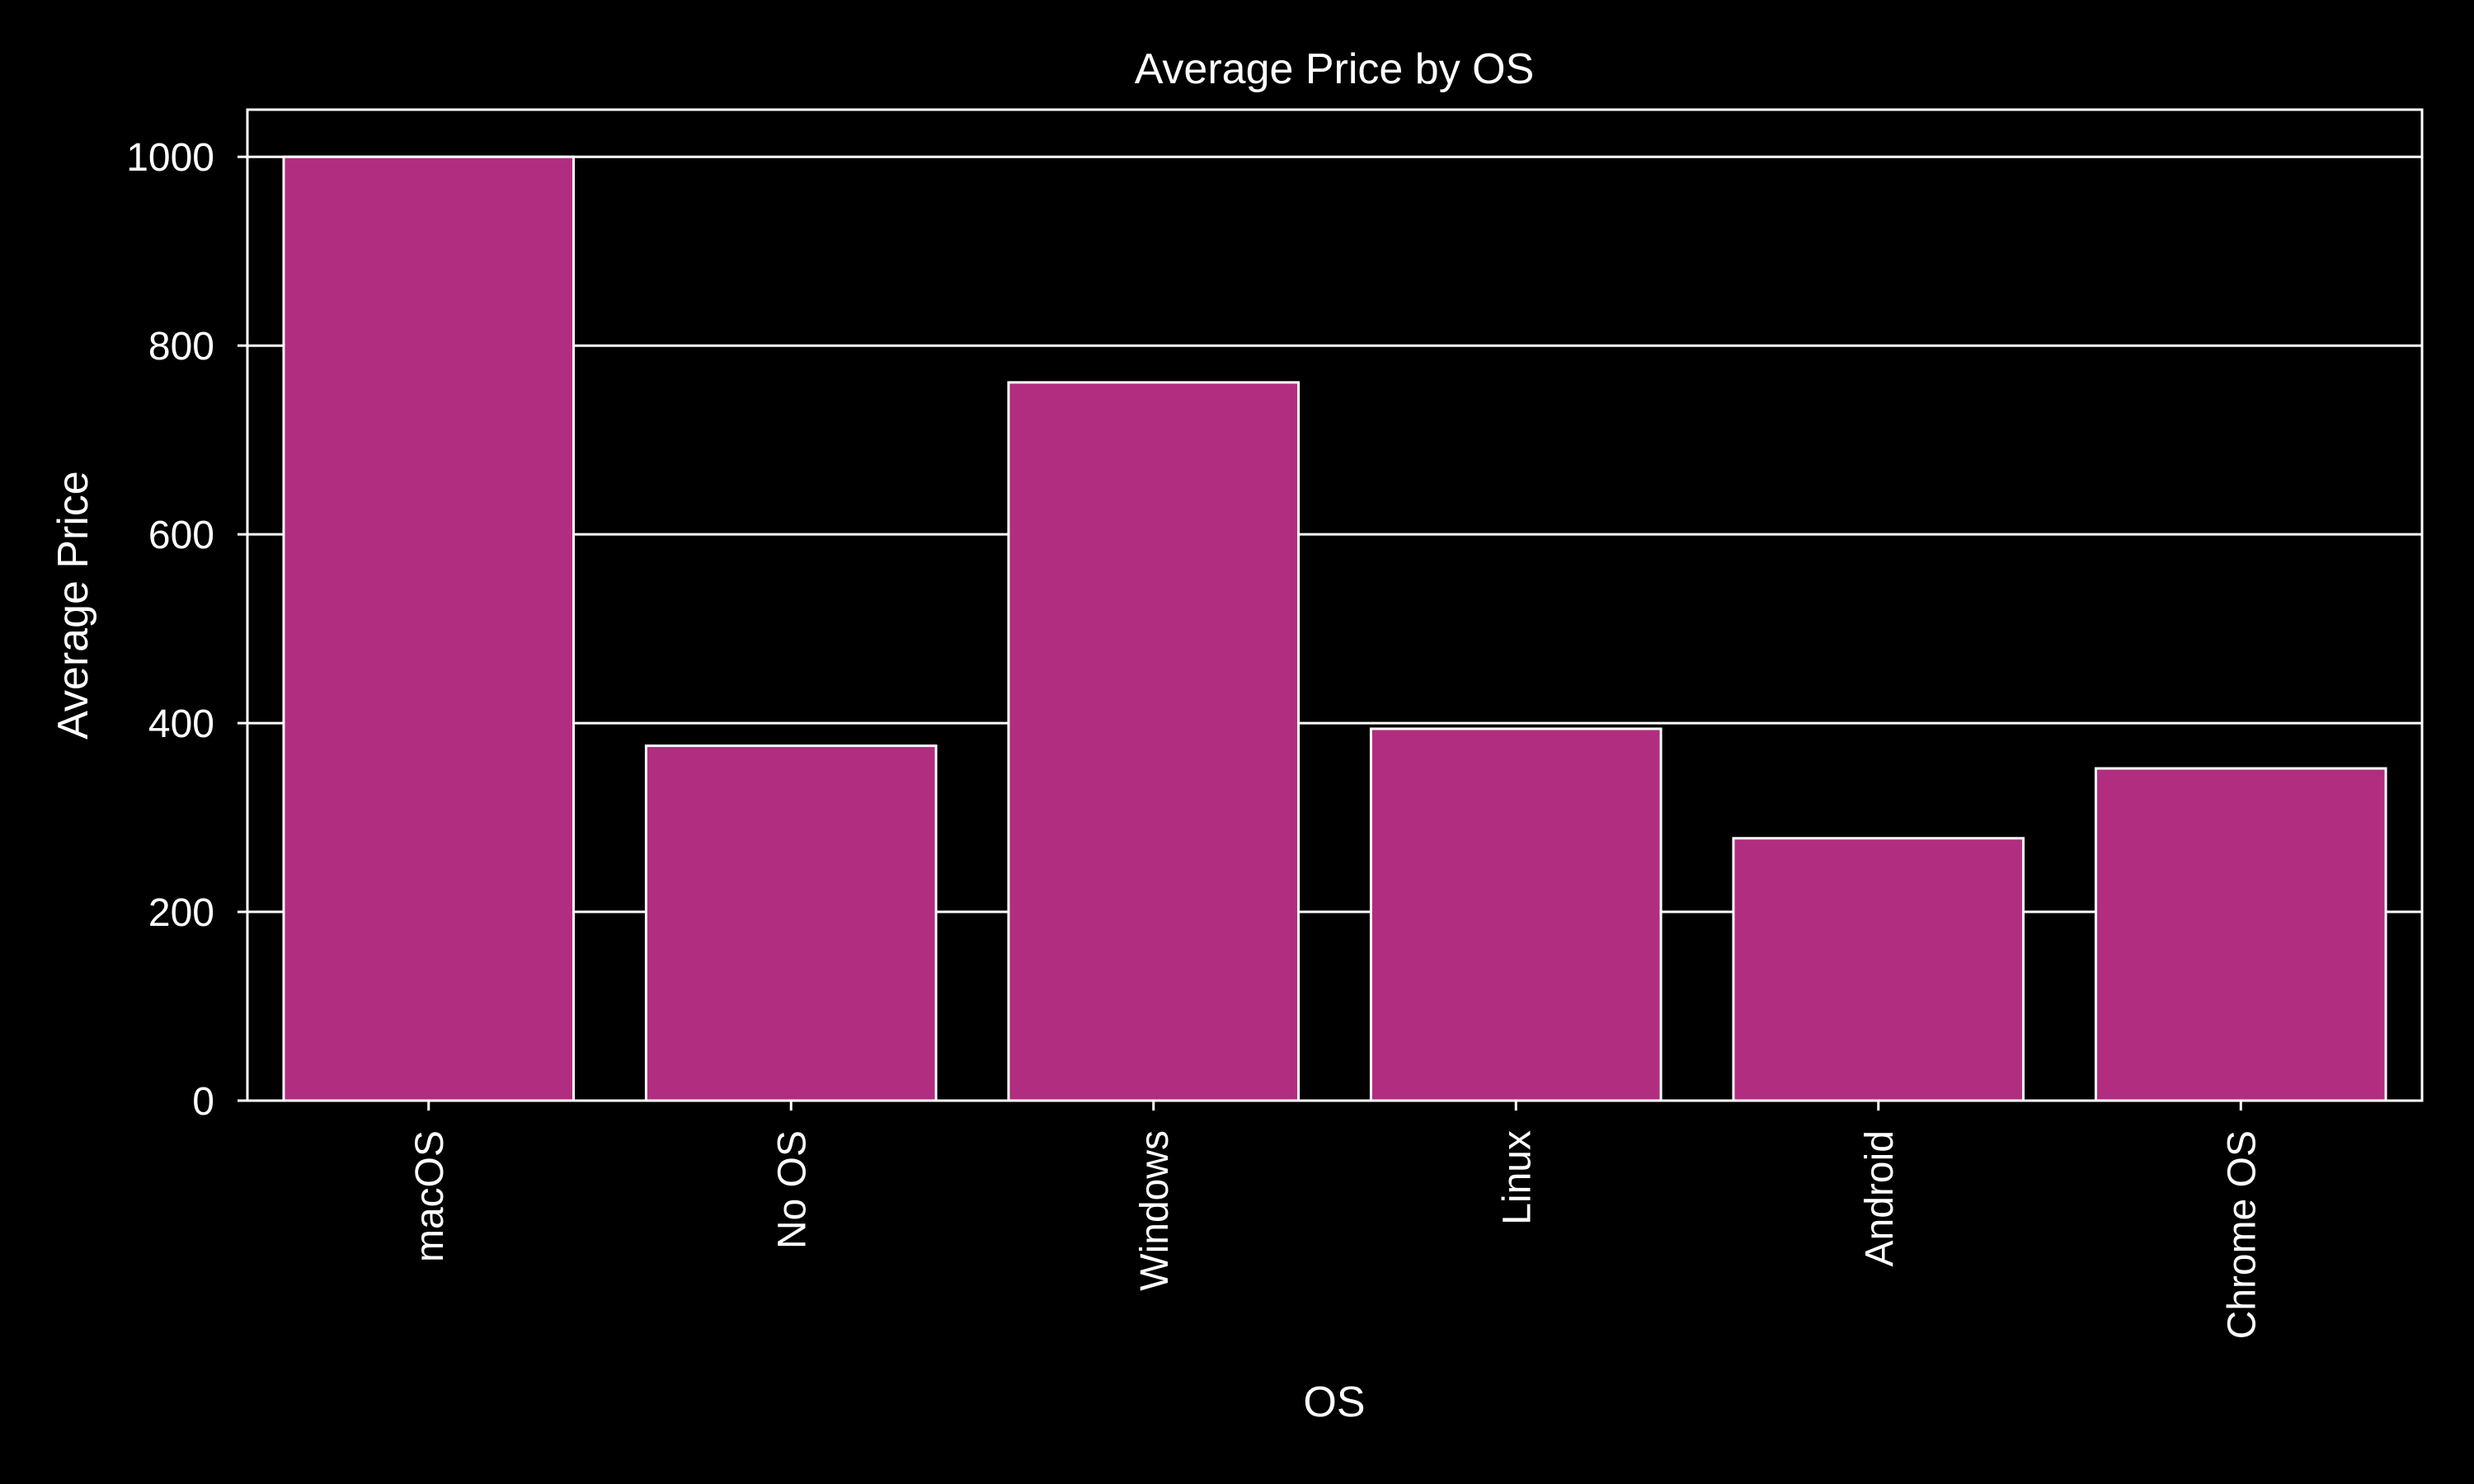  Describe the element at coordinates (1335, 69) in the screenshot. I see `chart-title: Average Price by OS` at that location.